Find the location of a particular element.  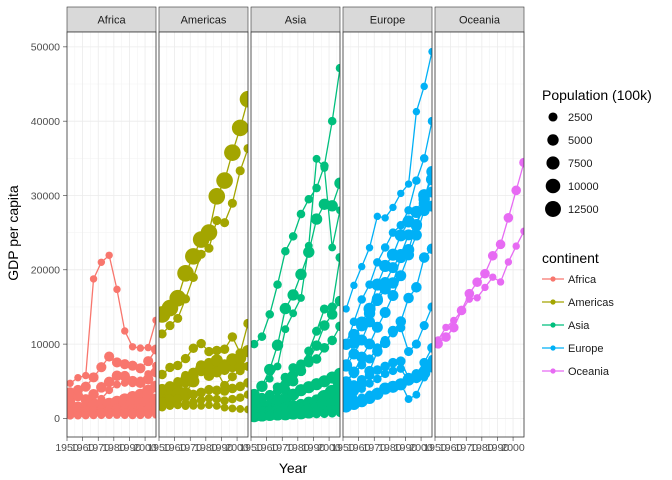

x-axis-title: Year is located at coordinates (293, 468).